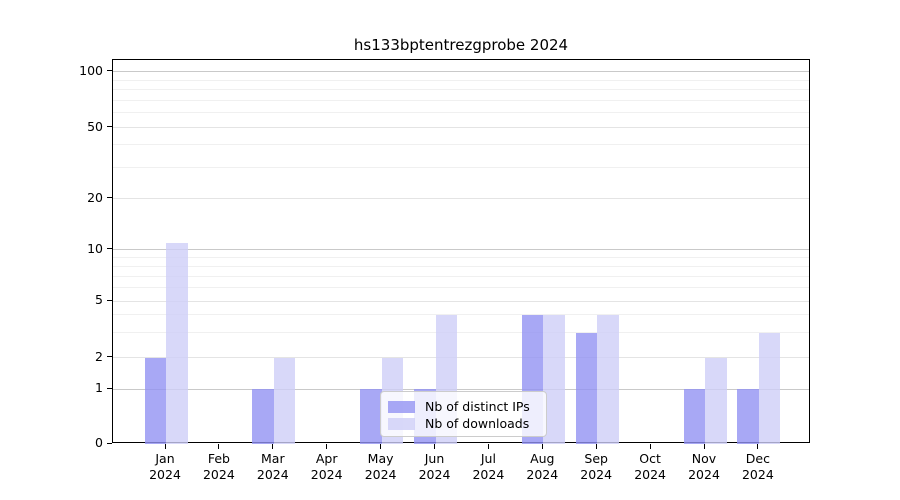 The image size is (900, 500). Describe the element at coordinates (461, 45) in the screenshot. I see `chart-title: hs133bptentrezgprobe 2024` at that location.